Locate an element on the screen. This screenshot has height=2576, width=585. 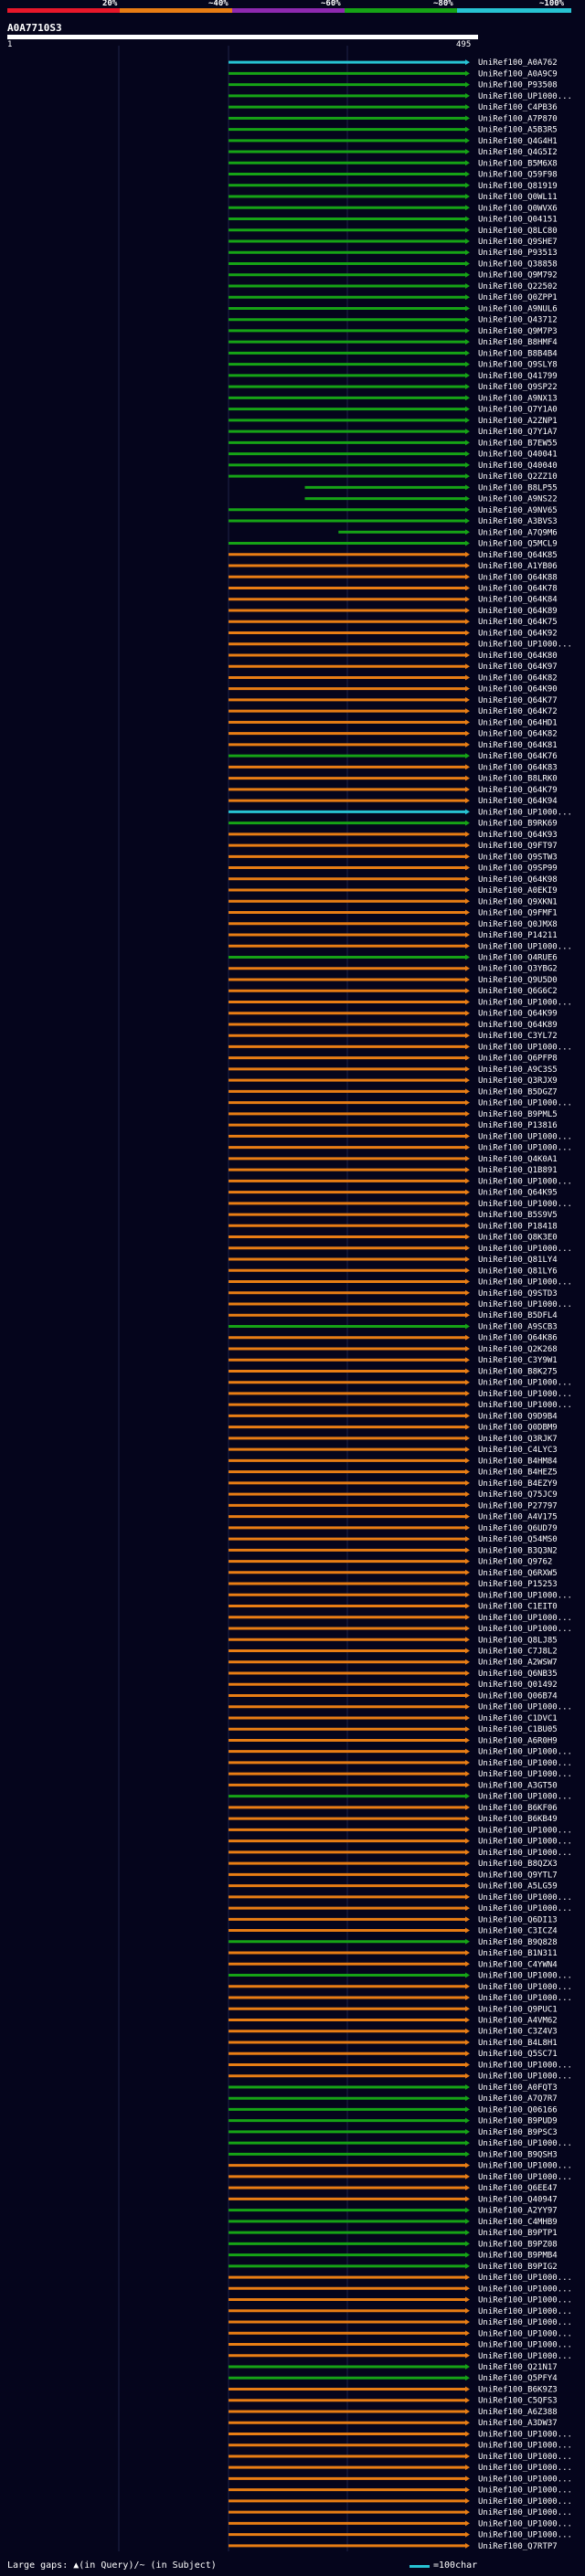
hit-label: UniRef100_Q64K98 is located at coordinates (518, 880).